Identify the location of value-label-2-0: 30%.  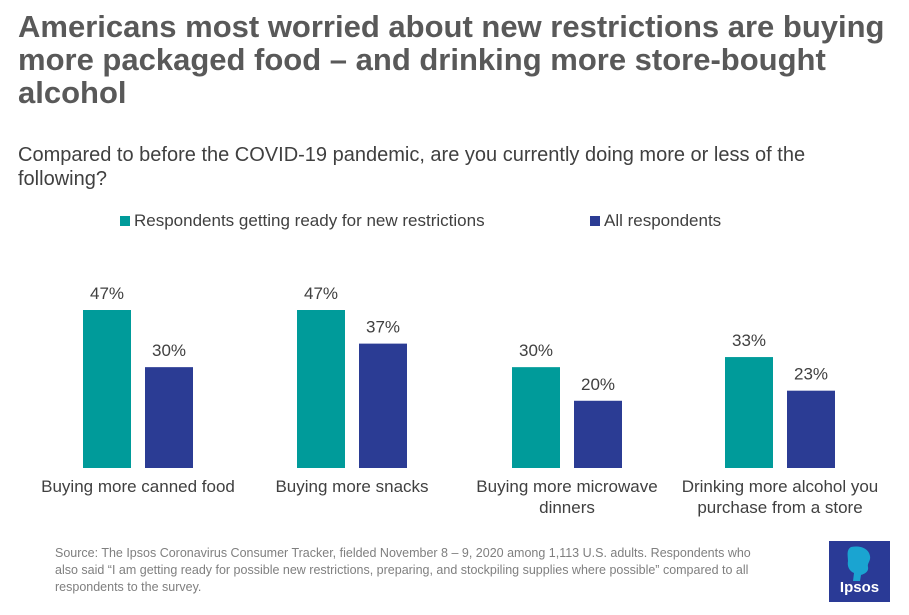
(536, 350).